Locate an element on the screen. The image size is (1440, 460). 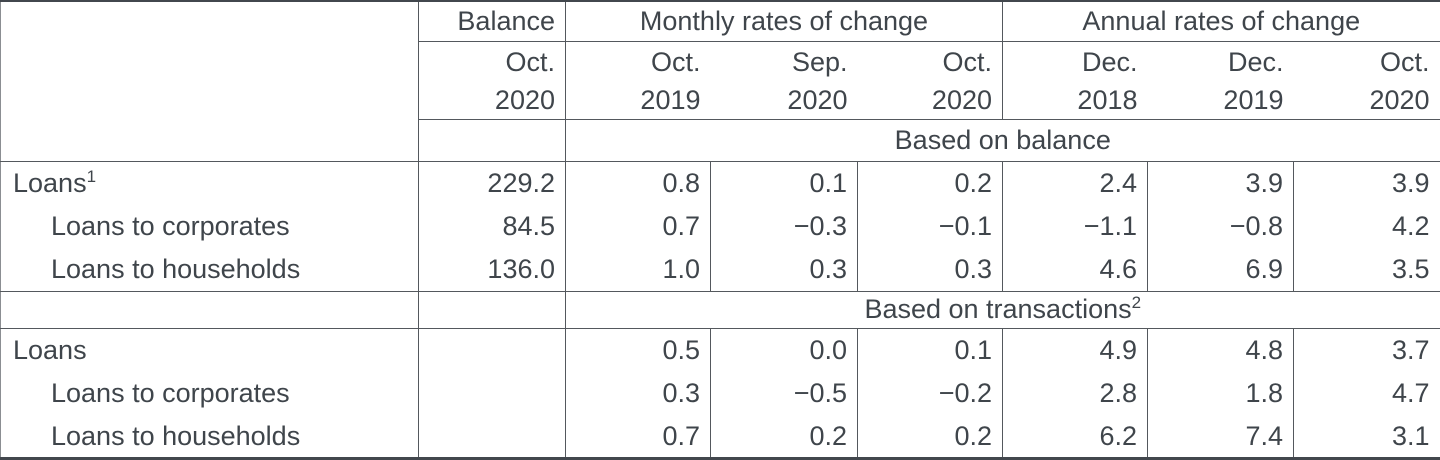
value-cell: −0.3 is located at coordinates (784, 226).